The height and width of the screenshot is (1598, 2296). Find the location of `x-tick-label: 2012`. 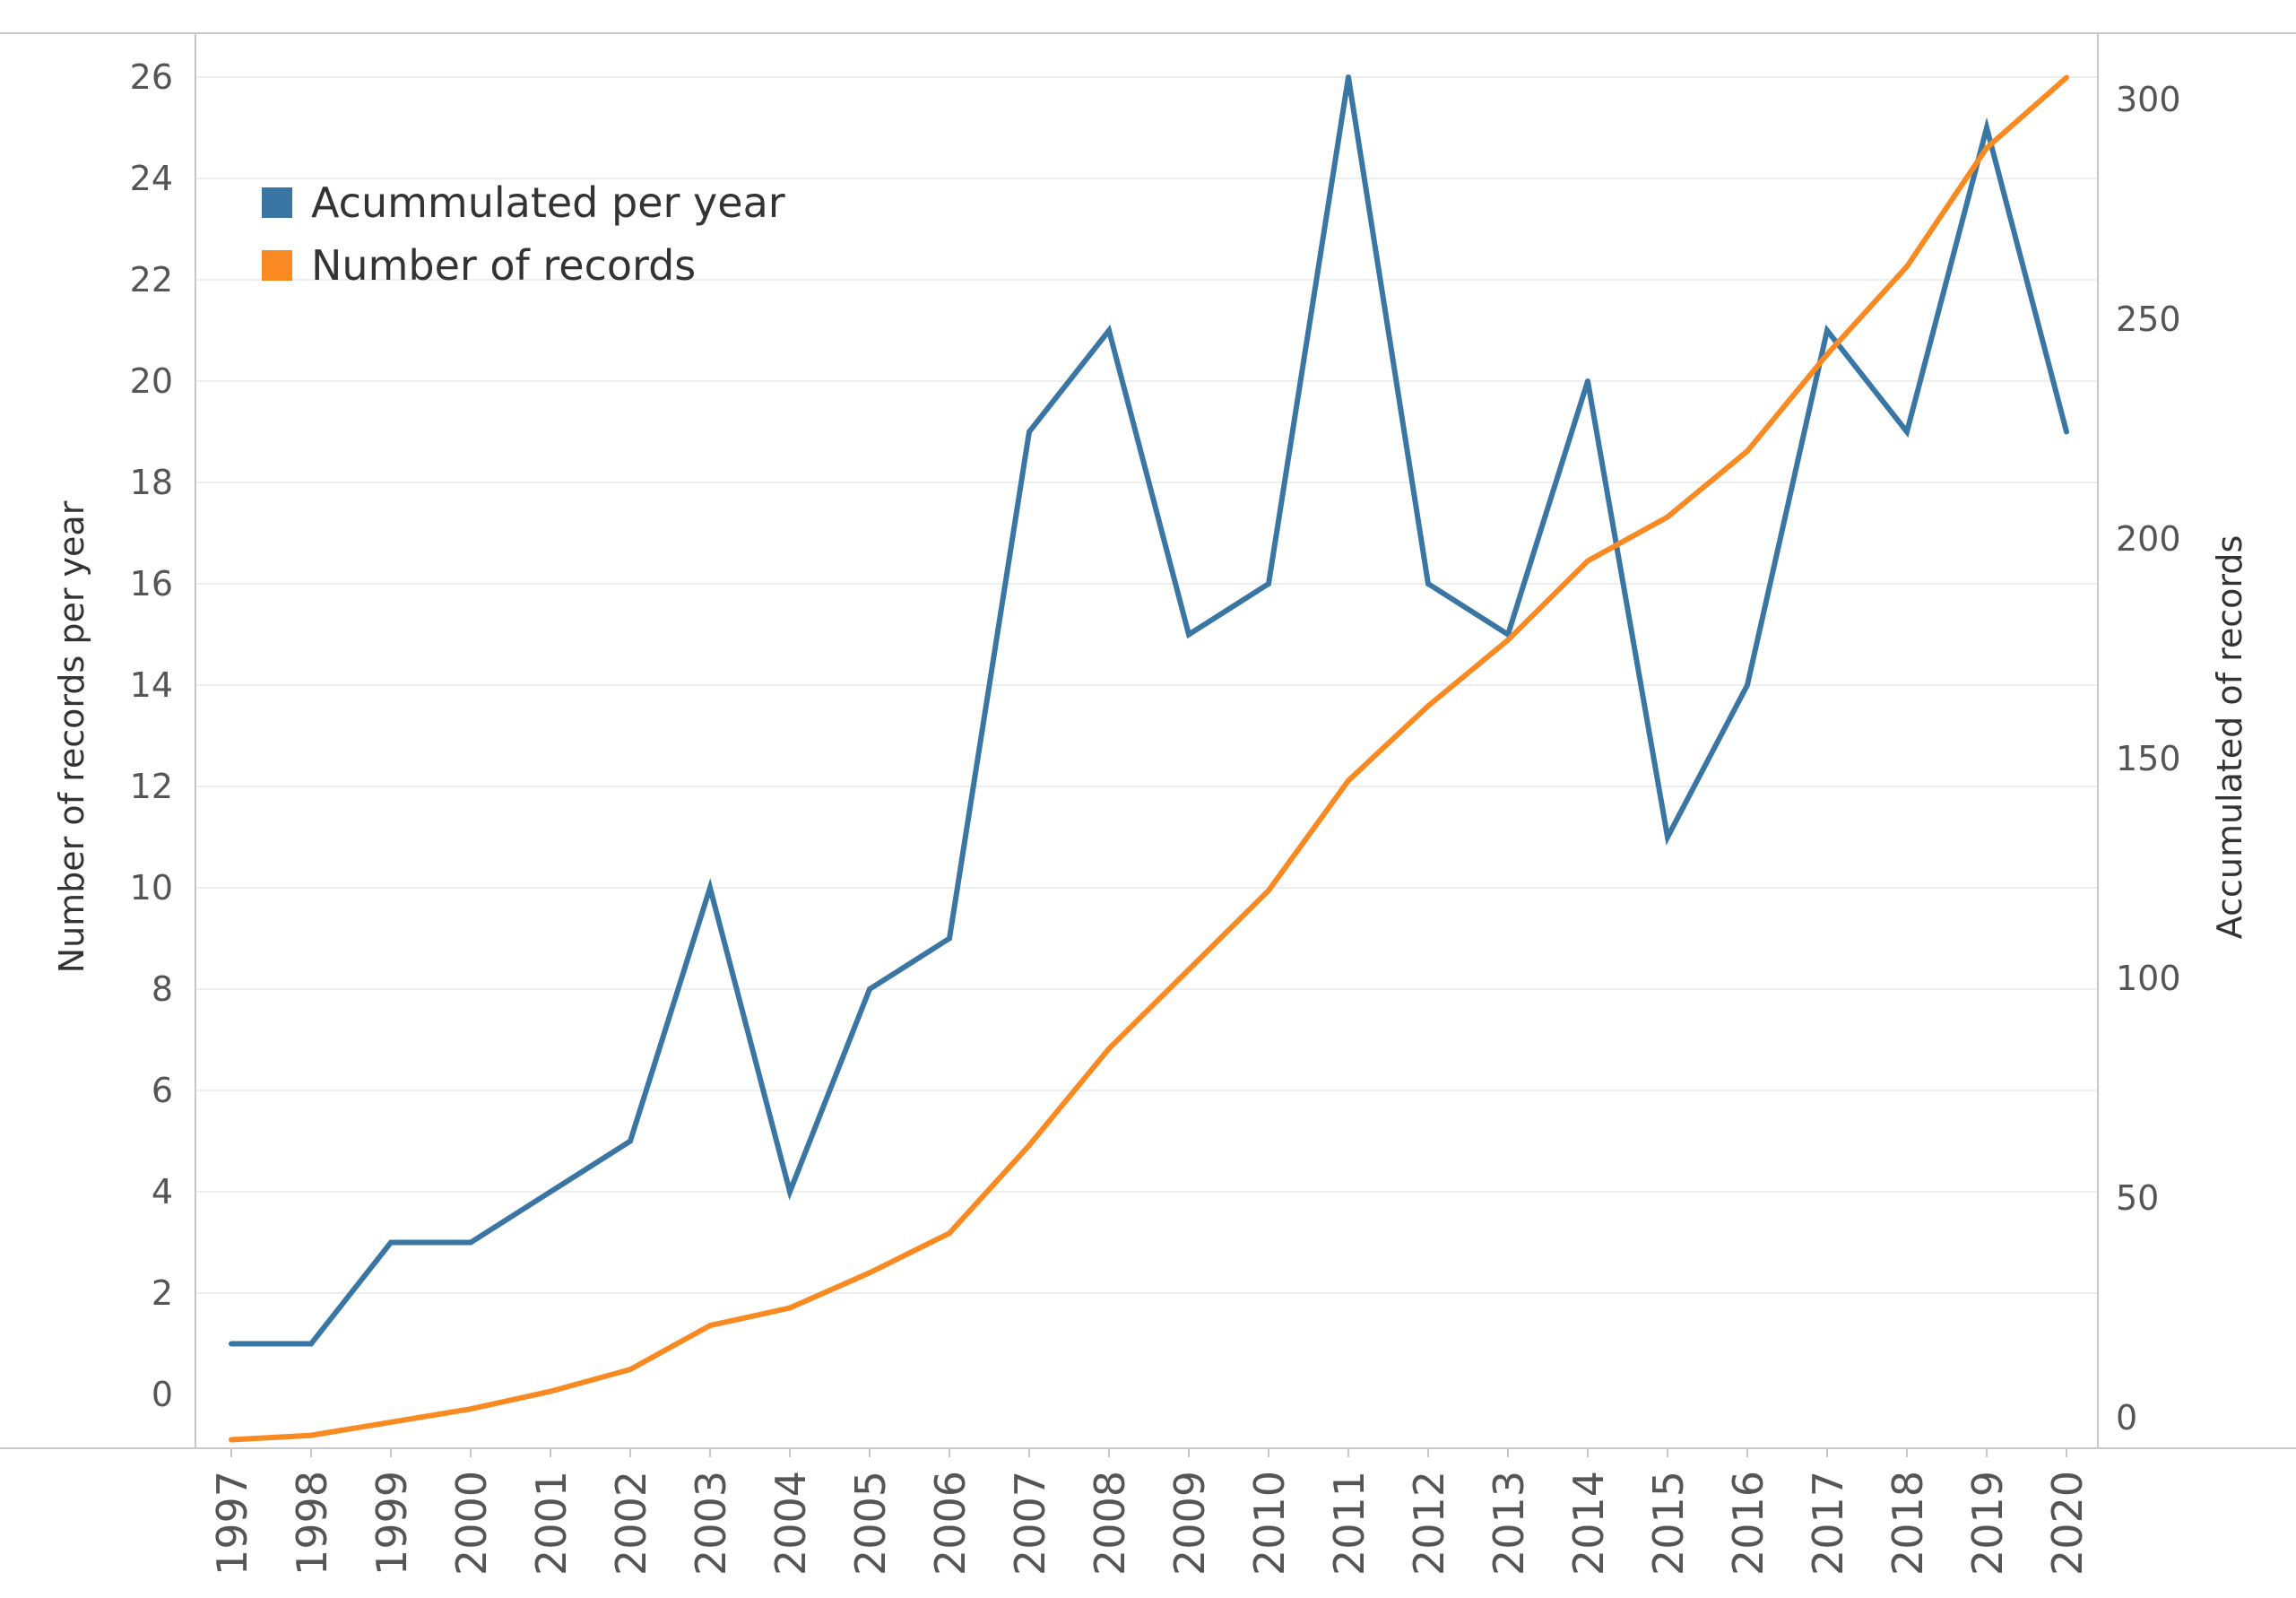

x-tick-label: 2012 is located at coordinates (1429, 1523).